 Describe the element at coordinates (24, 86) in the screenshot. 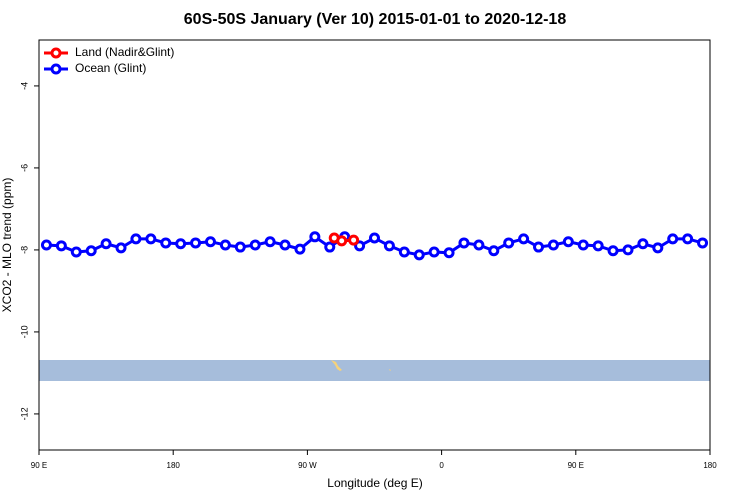

I see `y-tick-label: -4` at that location.